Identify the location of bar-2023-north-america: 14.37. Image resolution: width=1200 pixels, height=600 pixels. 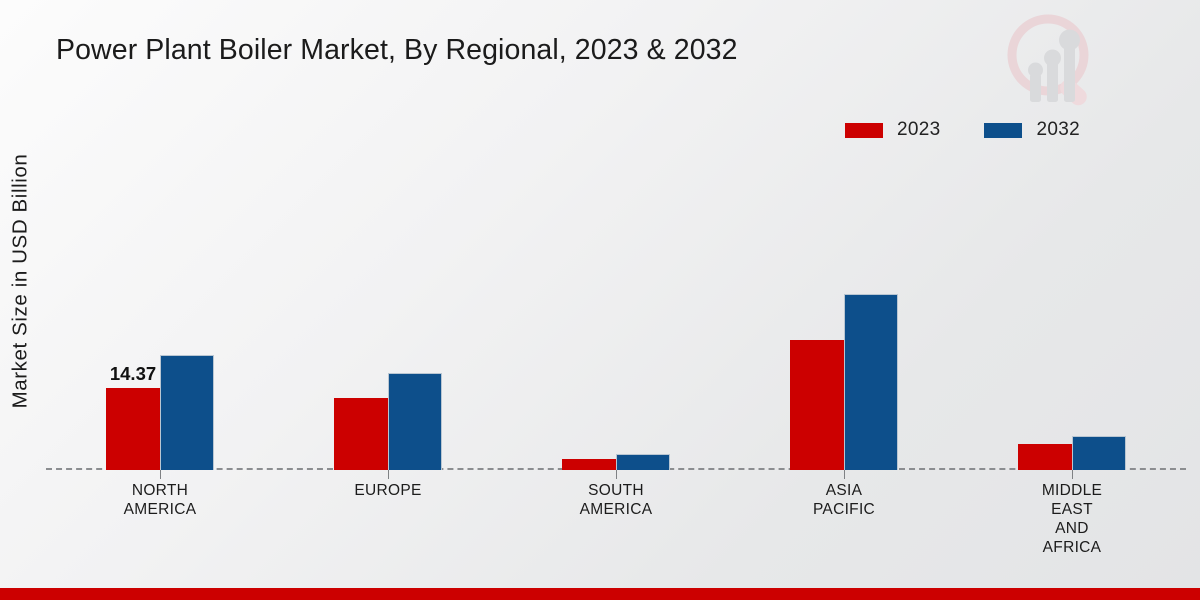
(133, 416).